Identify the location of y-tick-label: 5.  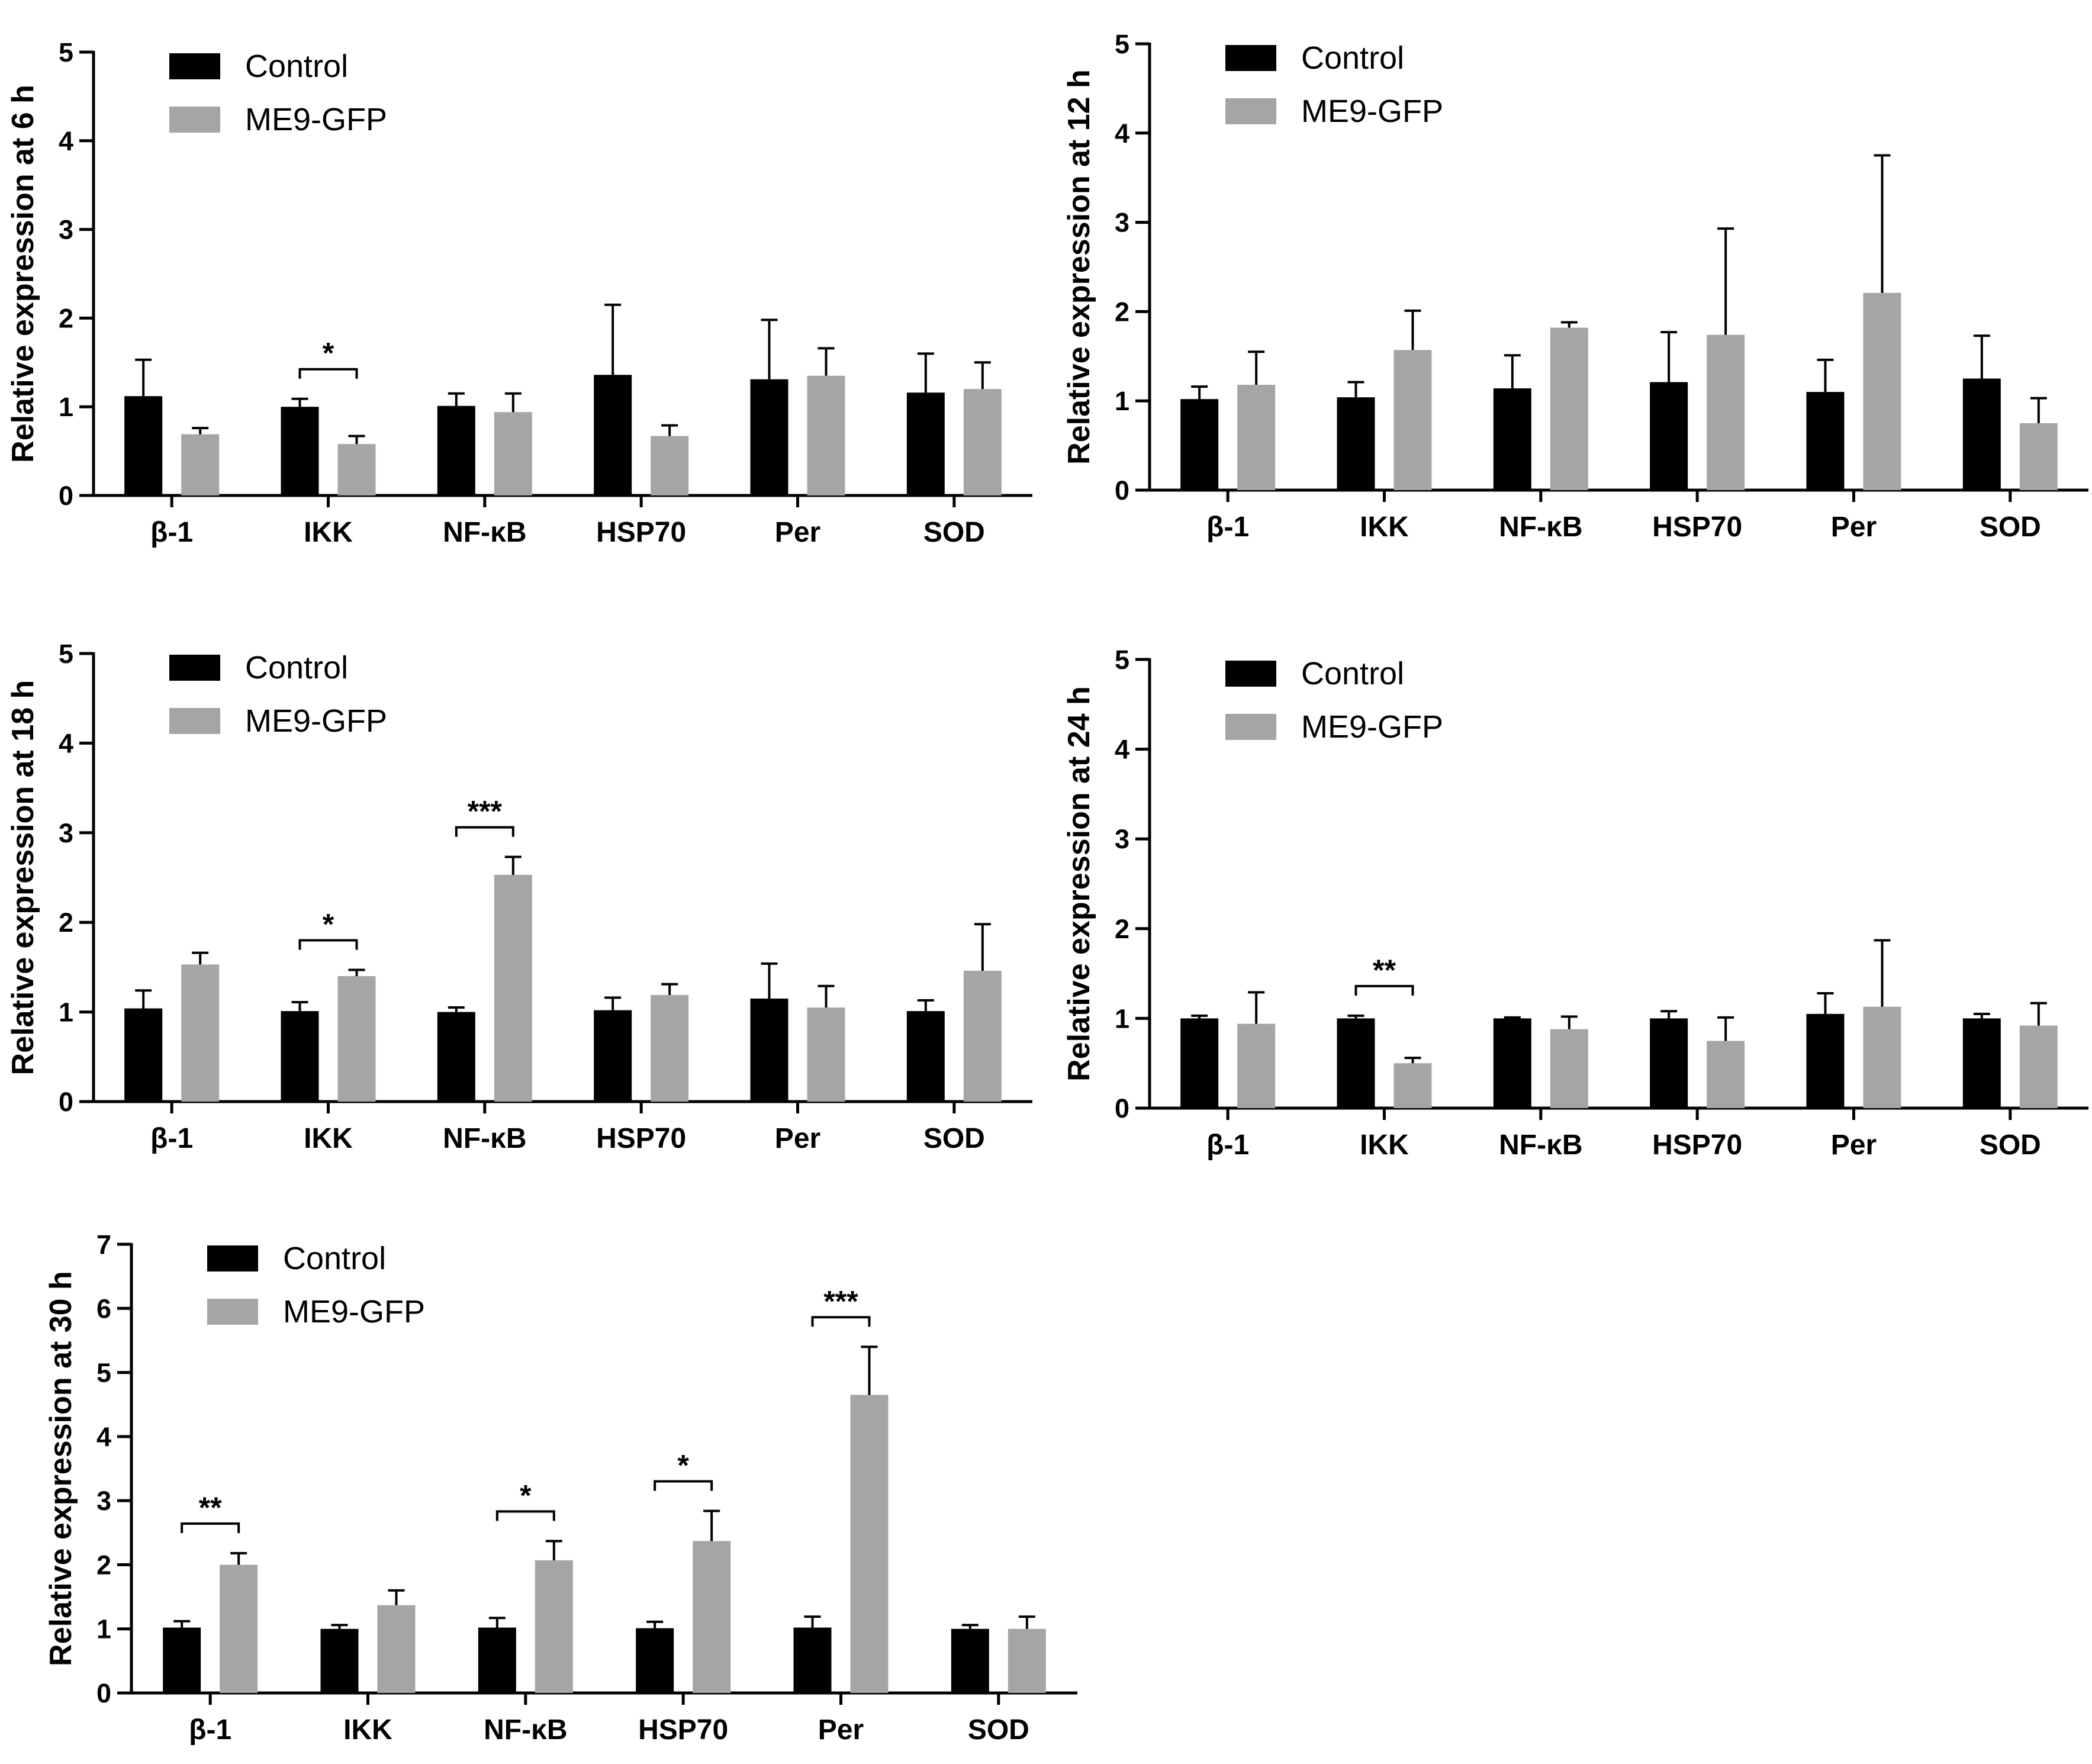
(103, 1373).